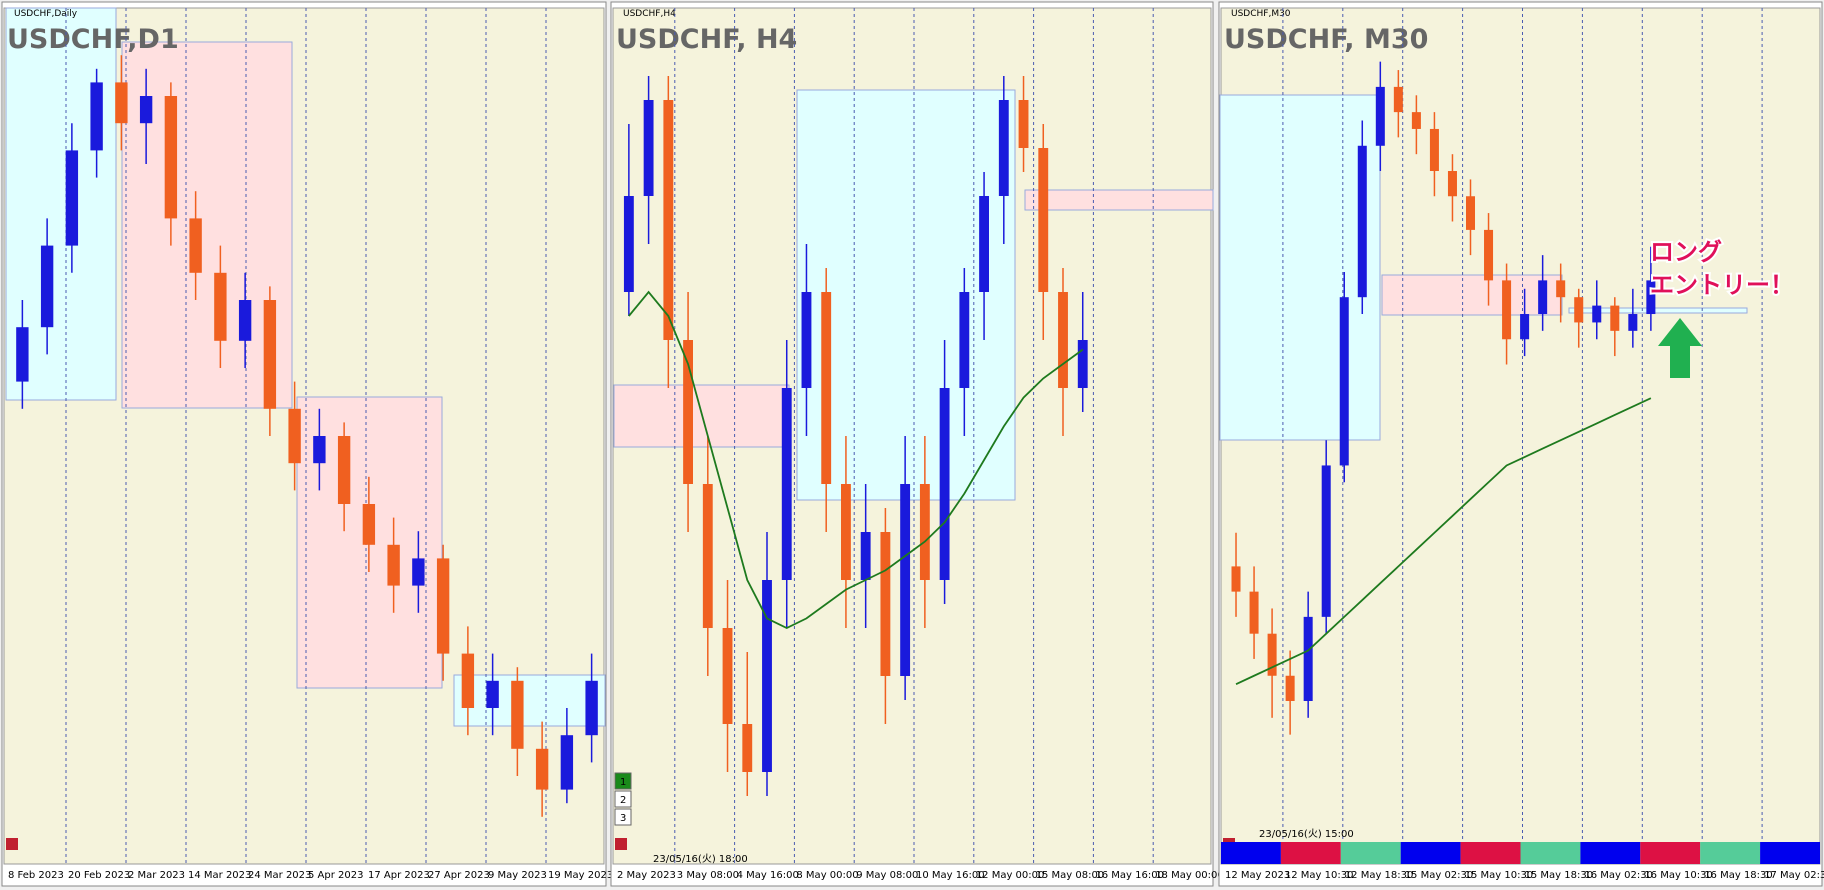 The image size is (1824, 890). Describe the element at coordinates (1070, 875) in the screenshot. I see `x-axis-label: 15 May 08:00` at that location.